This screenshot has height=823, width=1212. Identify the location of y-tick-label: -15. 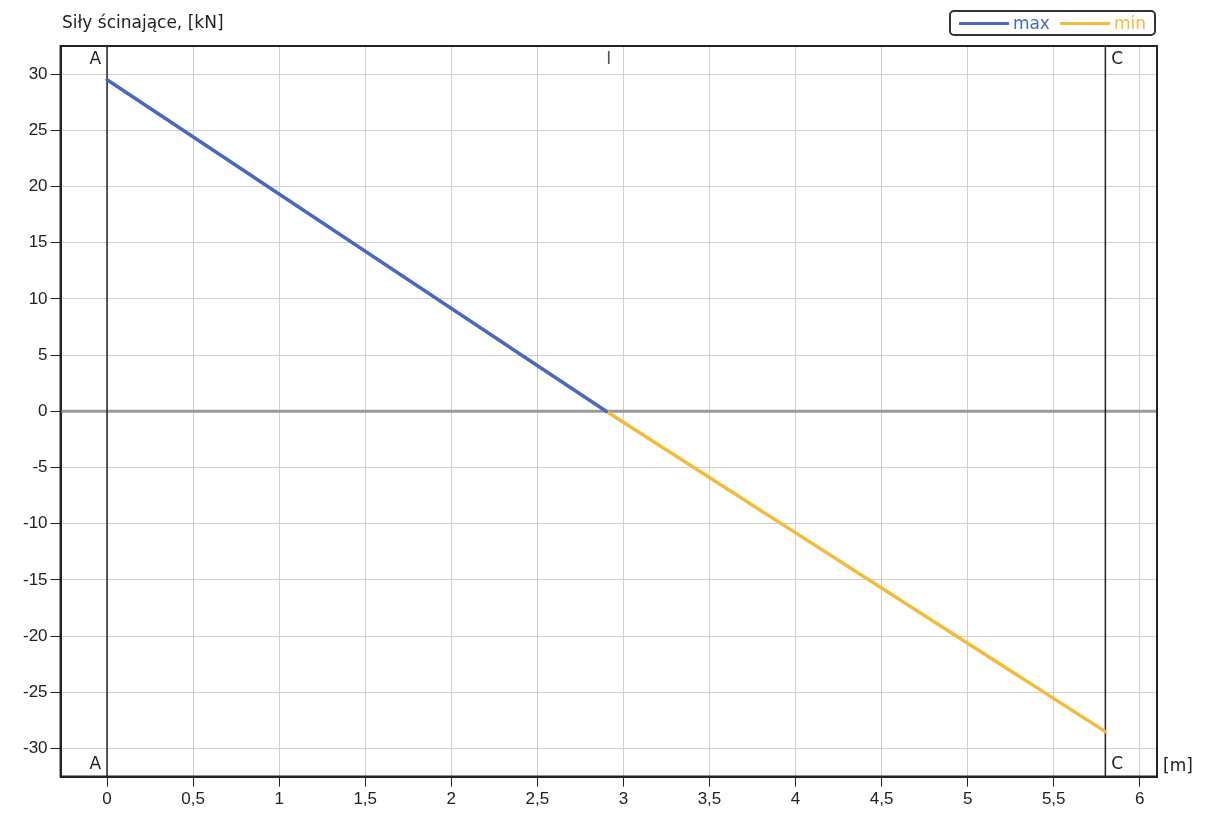
(35, 579).